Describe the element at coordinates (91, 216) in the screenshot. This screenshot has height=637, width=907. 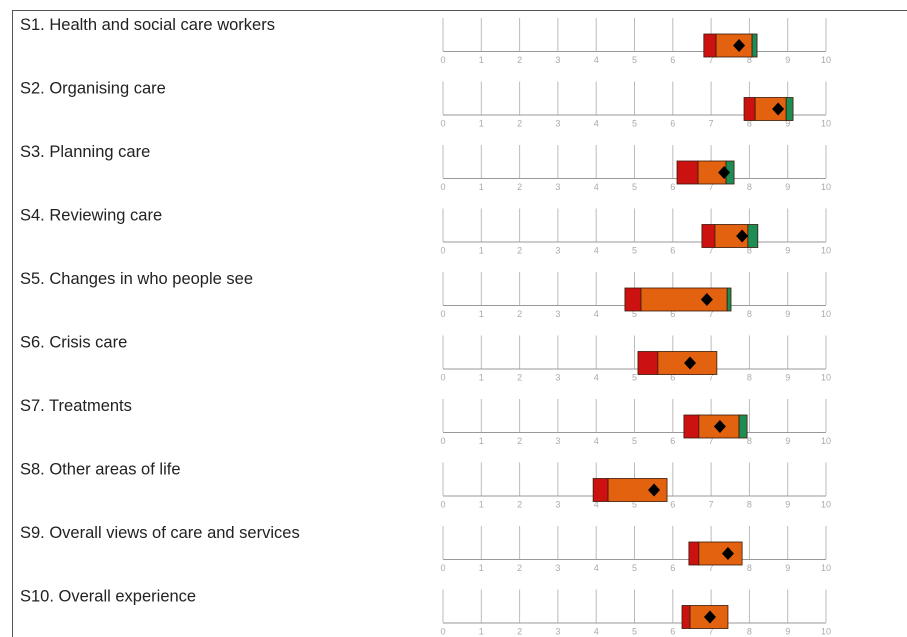
I see `row-label: S4. Reviewing care` at that location.